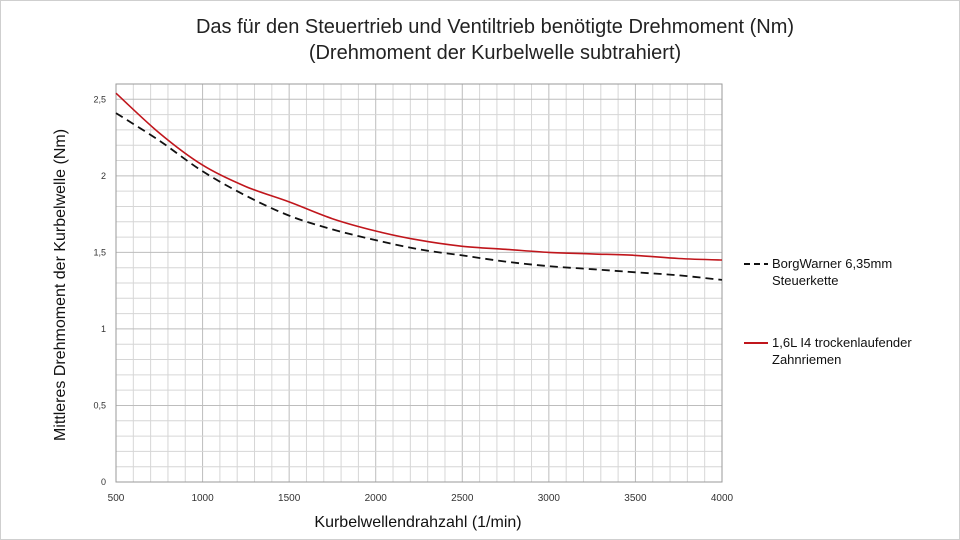  Describe the element at coordinates (417, 522) in the screenshot. I see `x-axis-label: Kurbelwellendrahzahl (1/min)` at that location.